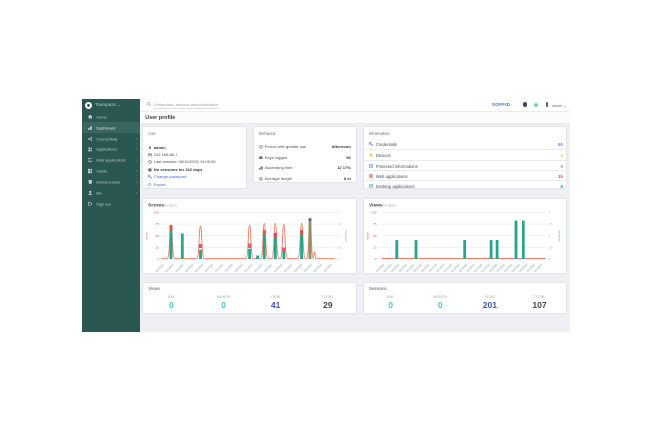  What do you see at coordinates (156, 206) in the screenshot?
I see `svg-text: Scores` at bounding box center [156, 206].